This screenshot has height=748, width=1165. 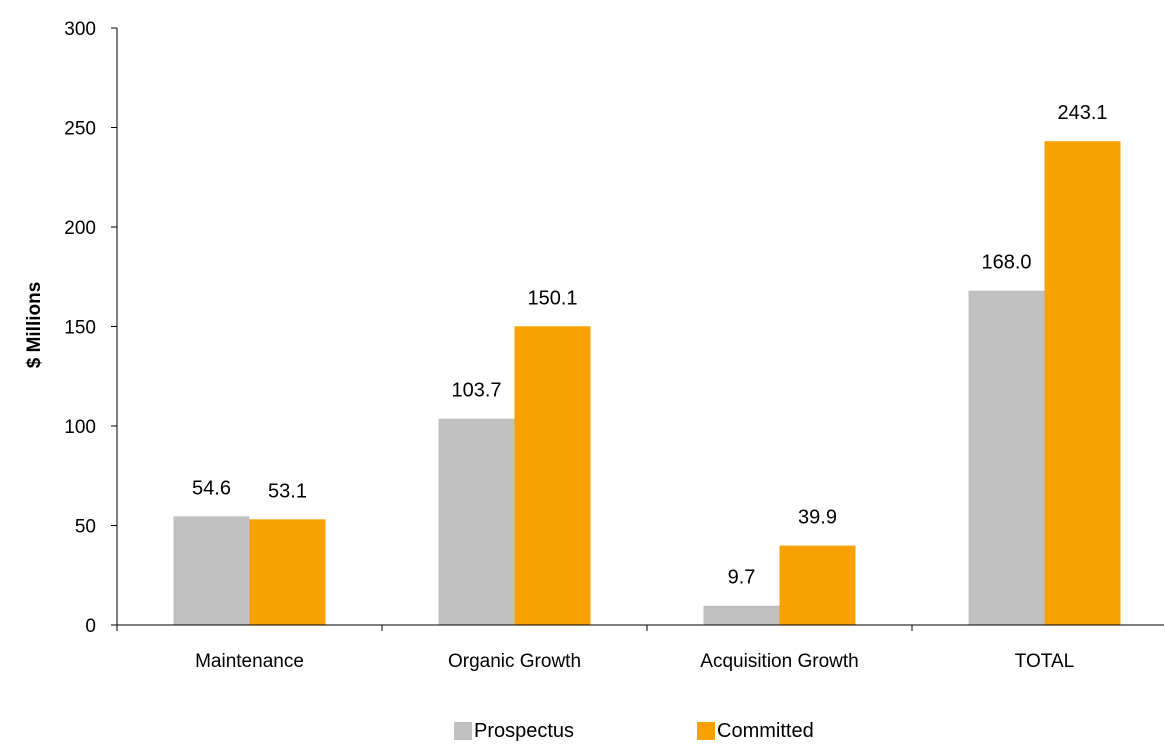 What do you see at coordinates (741, 615) in the screenshot?
I see `bar-prospectus-acquisition-growth` at bounding box center [741, 615].